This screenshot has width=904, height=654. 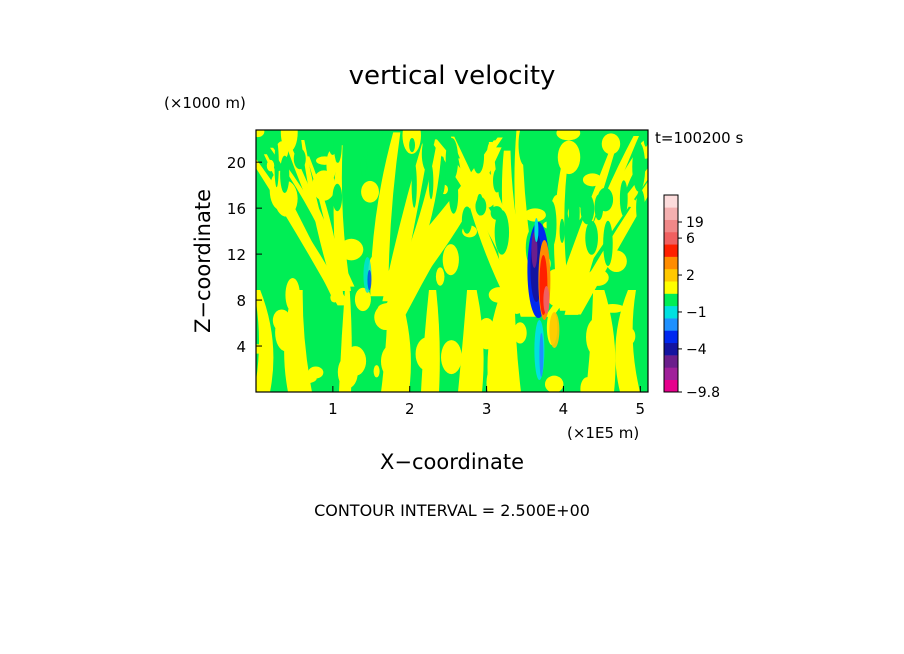 I want to click on y-tick-label: 16, so click(x=236, y=209).